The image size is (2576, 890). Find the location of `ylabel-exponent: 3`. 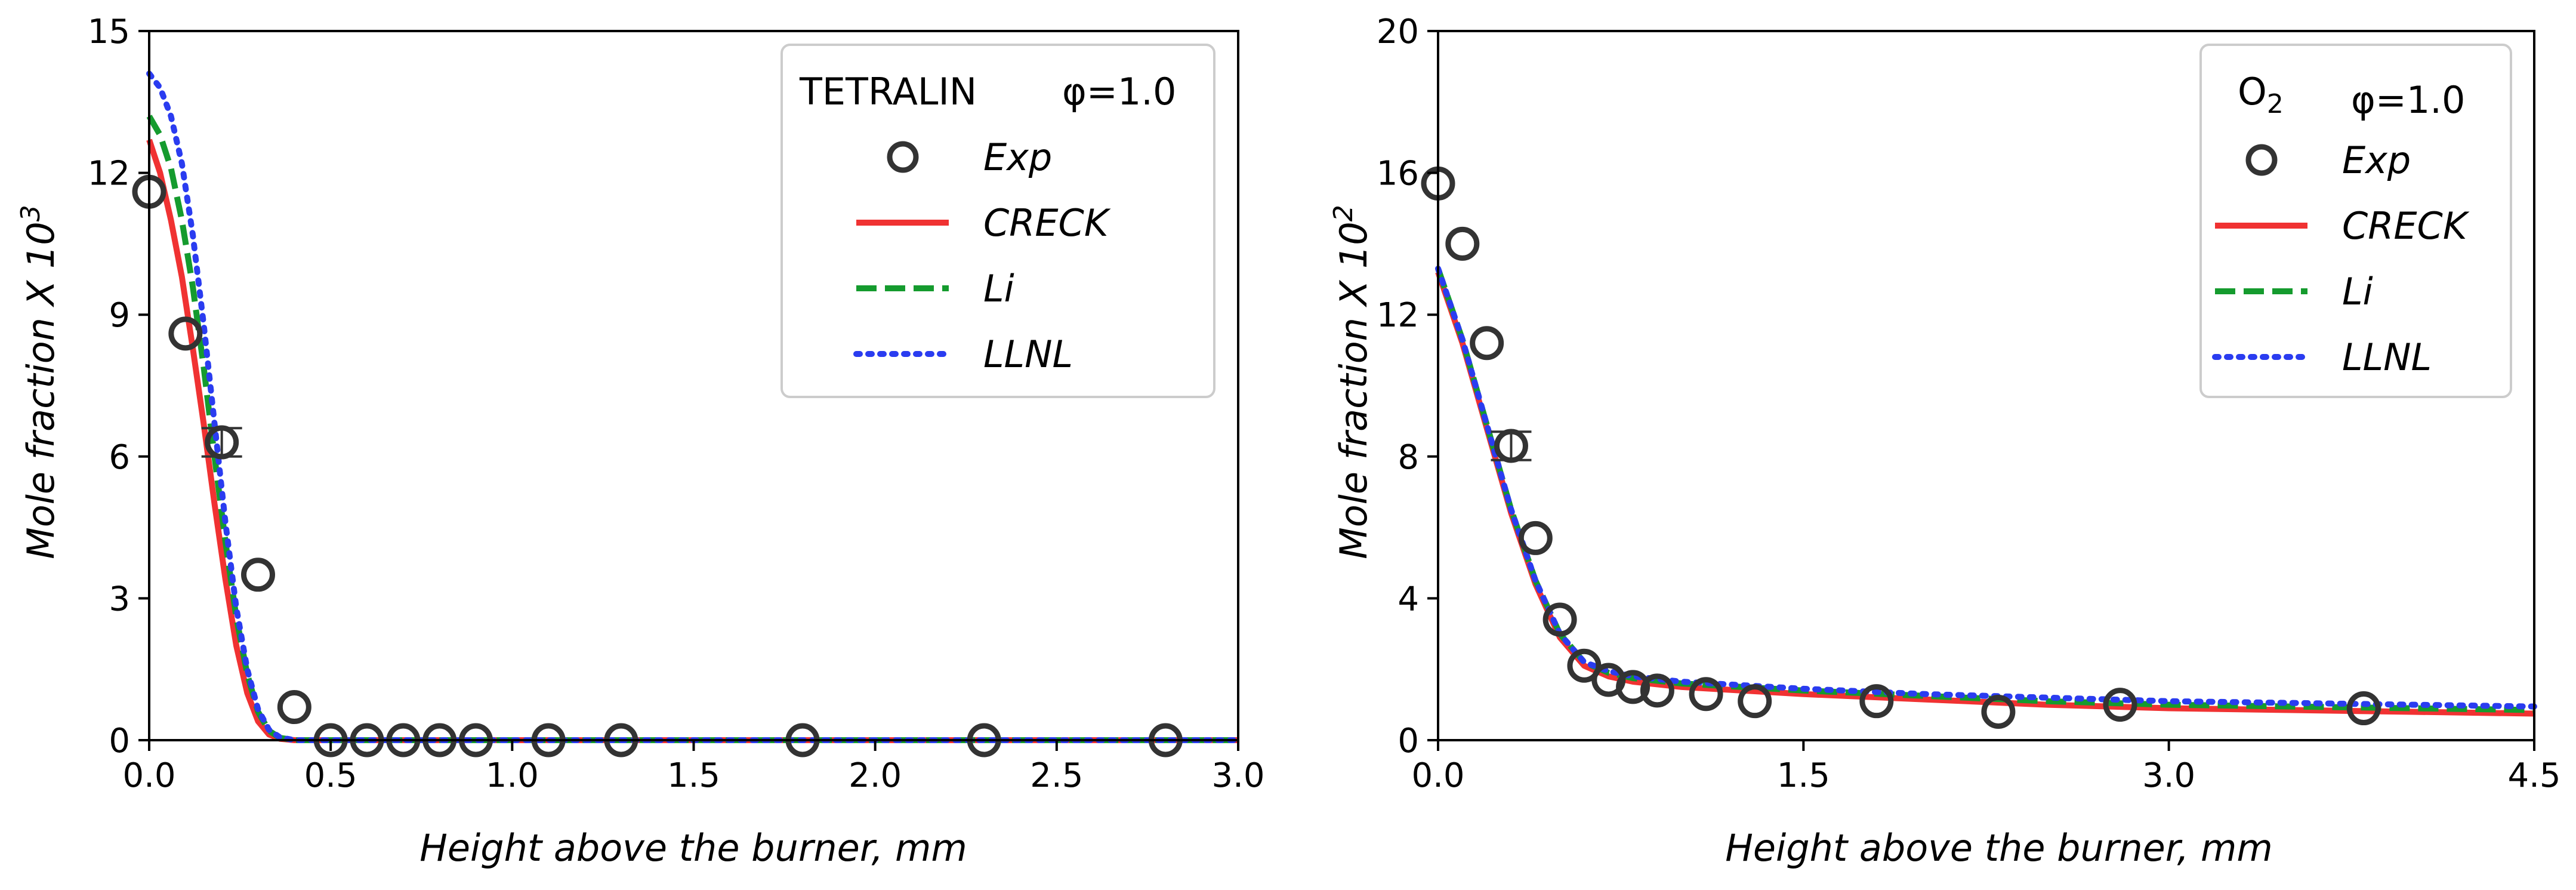

ylabel-exponent: 3 is located at coordinates (31, 213).